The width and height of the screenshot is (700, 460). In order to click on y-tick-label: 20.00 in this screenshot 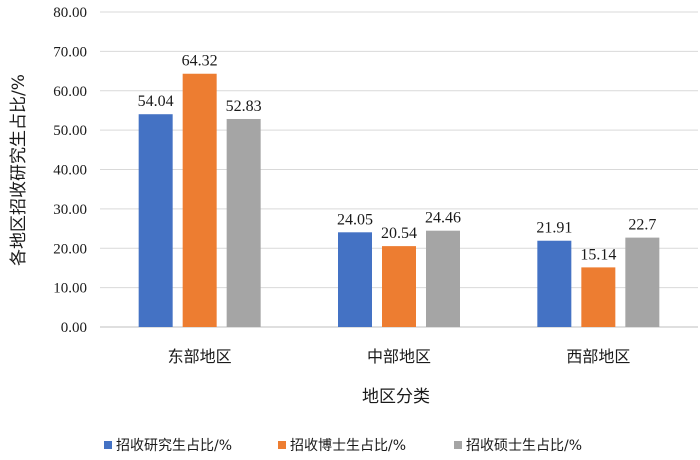, I will do `click(70, 249)`.